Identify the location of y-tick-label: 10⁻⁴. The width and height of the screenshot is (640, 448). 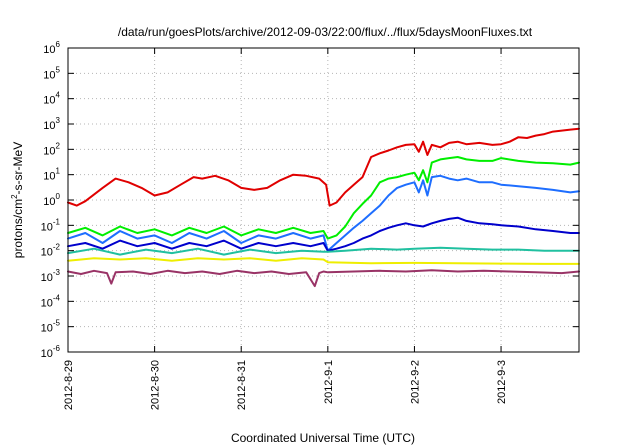
(51, 301).